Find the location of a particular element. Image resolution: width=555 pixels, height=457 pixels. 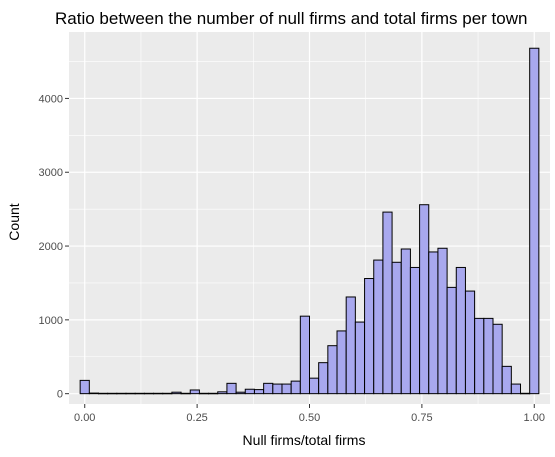

y-tick-label: 4000 is located at coordinates (51, 99).